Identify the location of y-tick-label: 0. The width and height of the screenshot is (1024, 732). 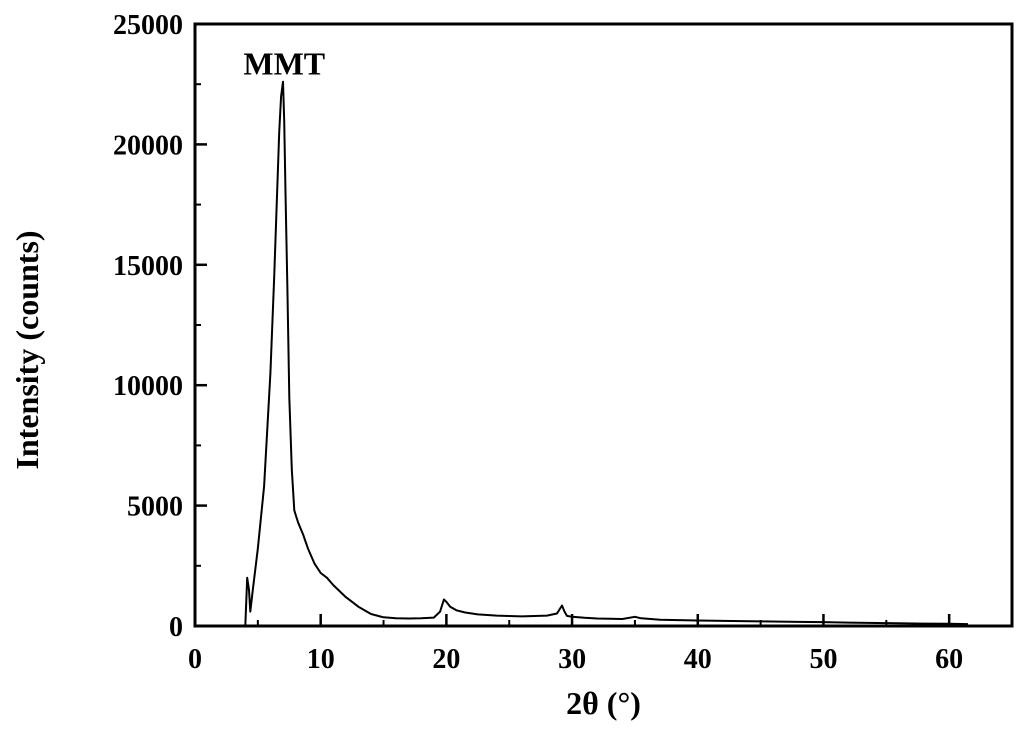
(176, 627).